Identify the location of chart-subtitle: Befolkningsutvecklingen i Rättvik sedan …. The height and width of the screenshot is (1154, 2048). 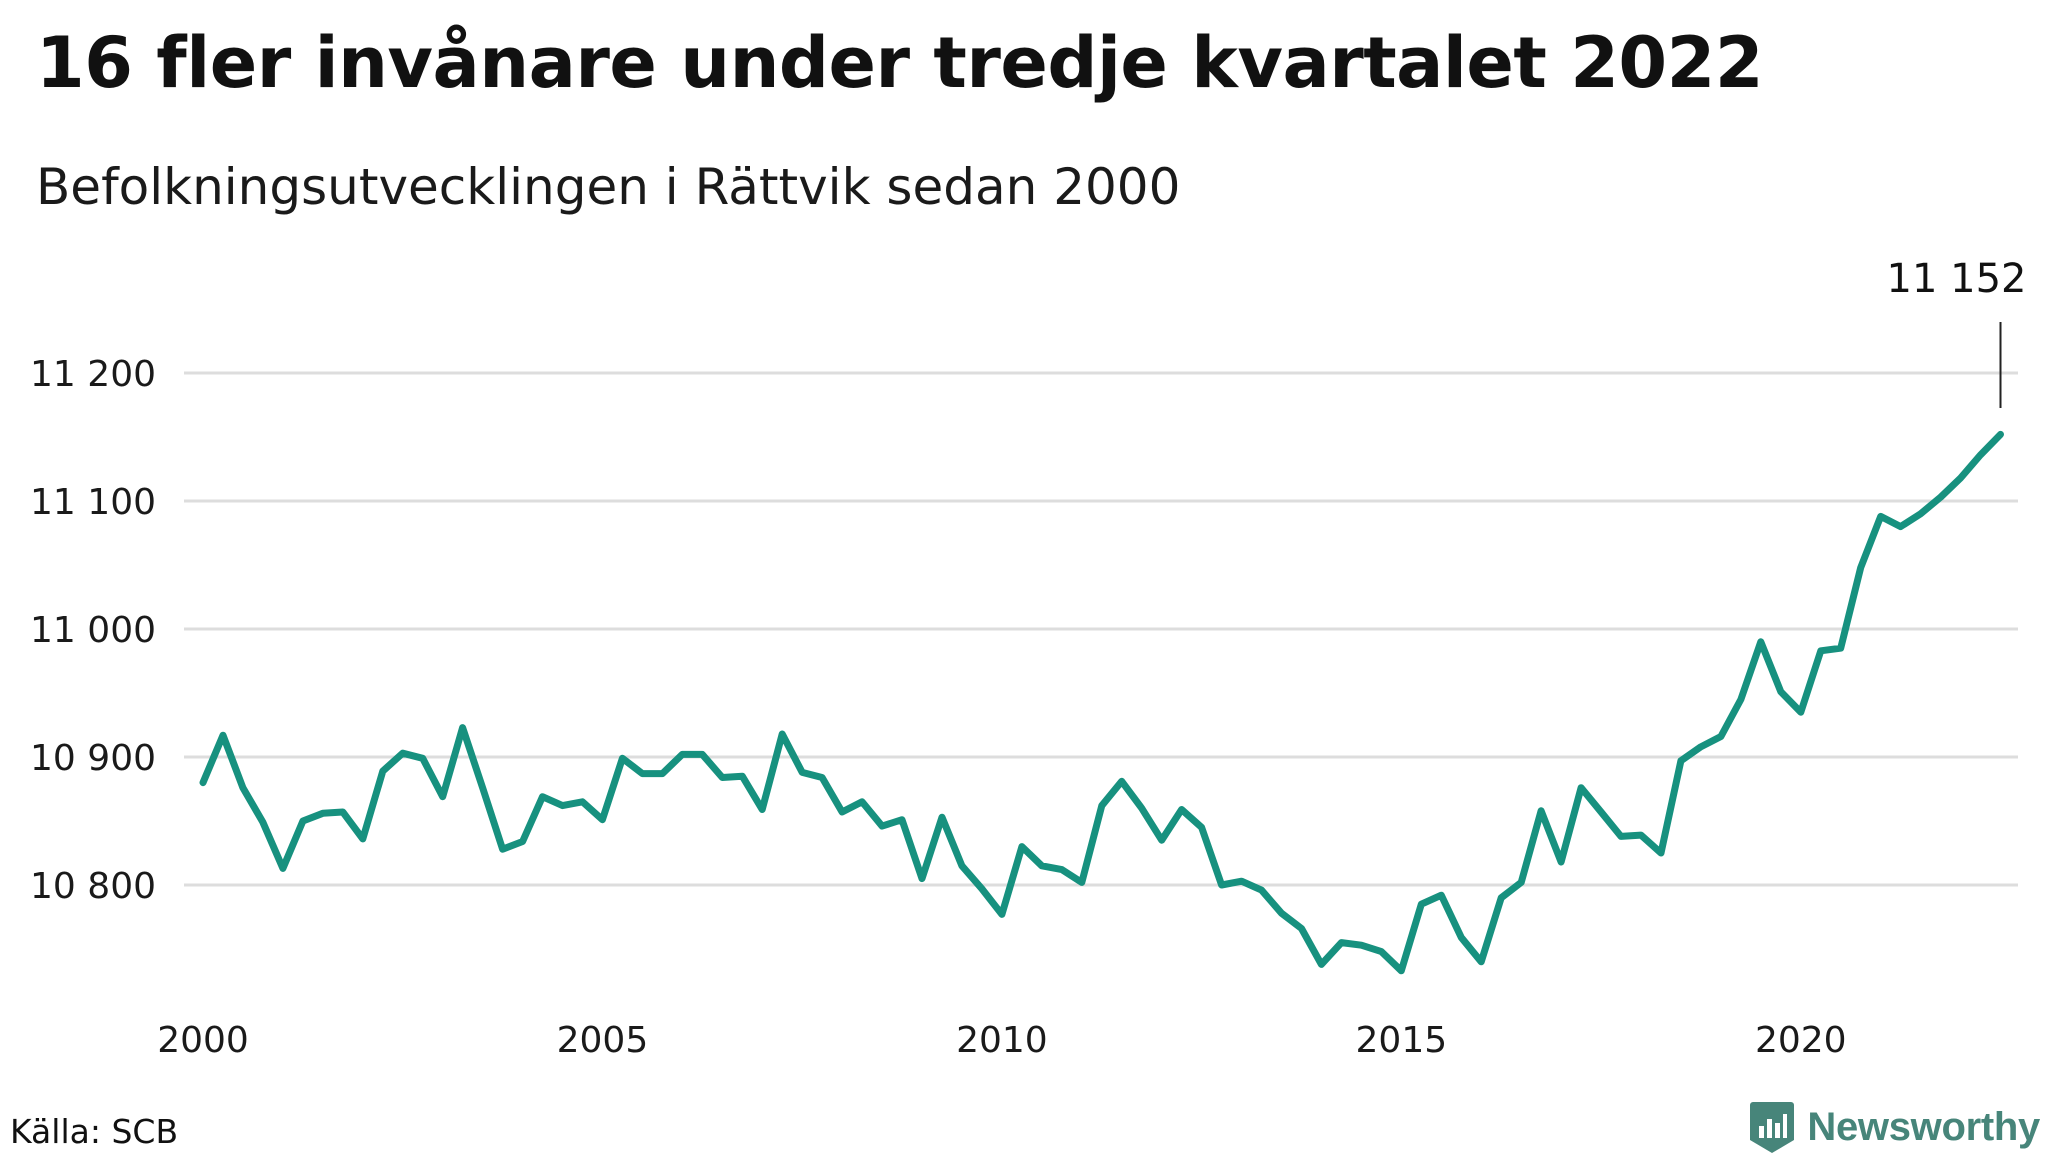
(608, 187).